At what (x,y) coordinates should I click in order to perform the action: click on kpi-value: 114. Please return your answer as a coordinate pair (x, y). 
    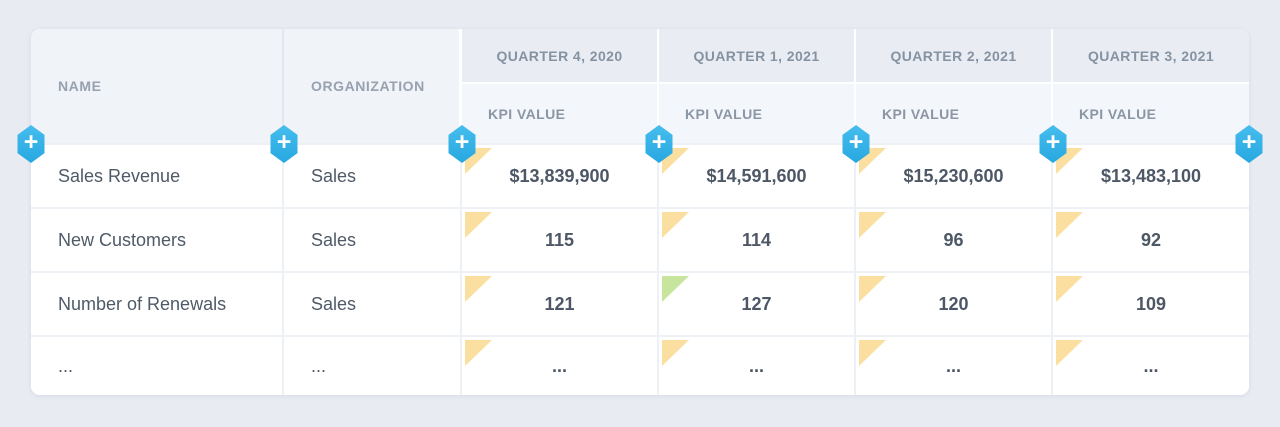
    Looking at the image, I should click on (756, 239).